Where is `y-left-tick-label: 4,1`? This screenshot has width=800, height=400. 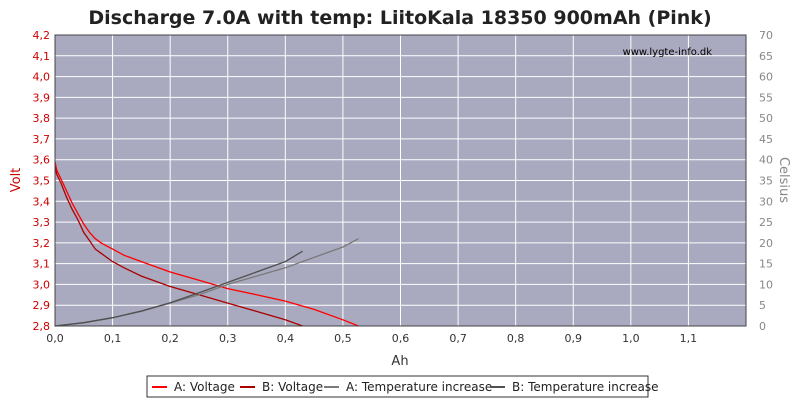 y-left-tick-label: 4,1 is located at coordinates (42, 56).